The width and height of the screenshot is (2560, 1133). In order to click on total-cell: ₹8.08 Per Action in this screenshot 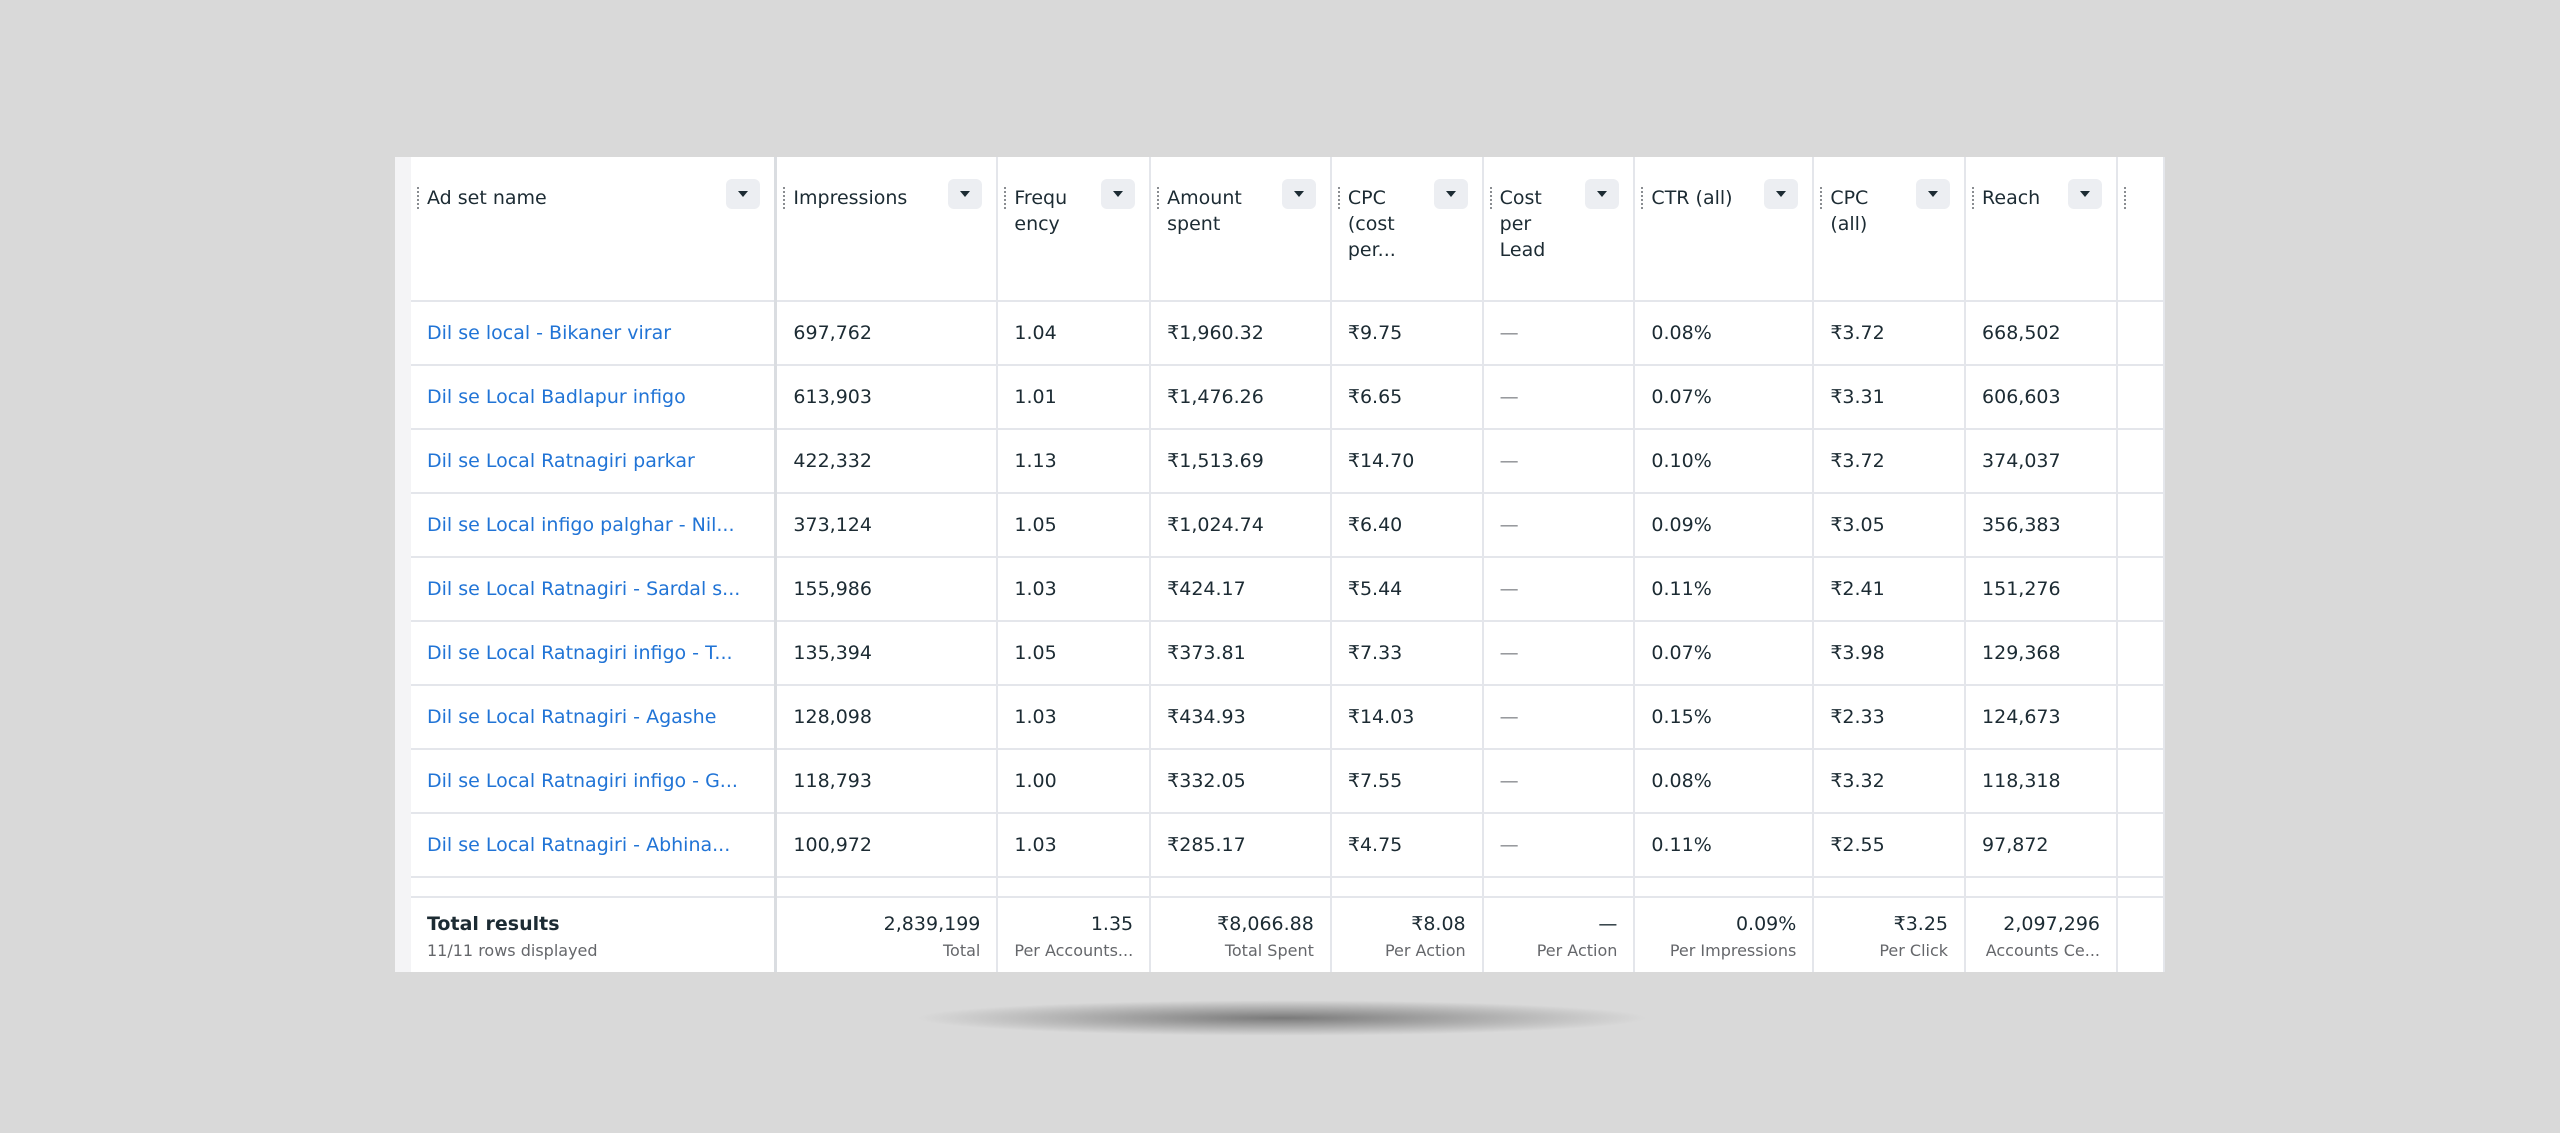, I will do `click(1407, 934)`.